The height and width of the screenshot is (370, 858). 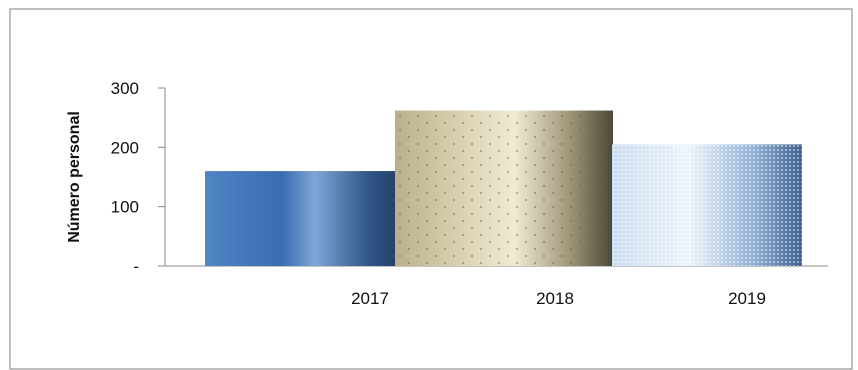 I want to click on y-axis-label: Número personal, so click(x=74, y=177).